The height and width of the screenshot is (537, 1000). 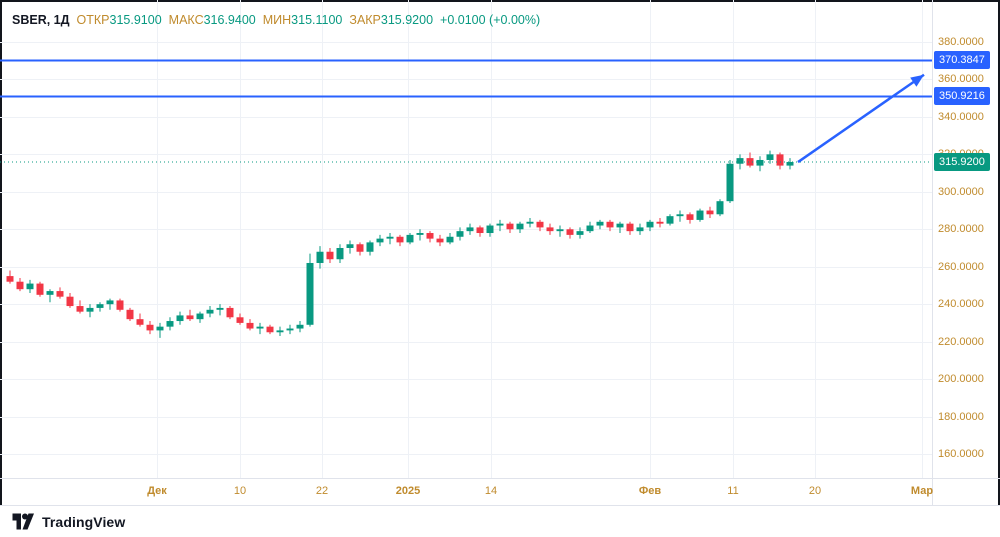 I want to click on price-axis-border, so click(x=932, y=252).